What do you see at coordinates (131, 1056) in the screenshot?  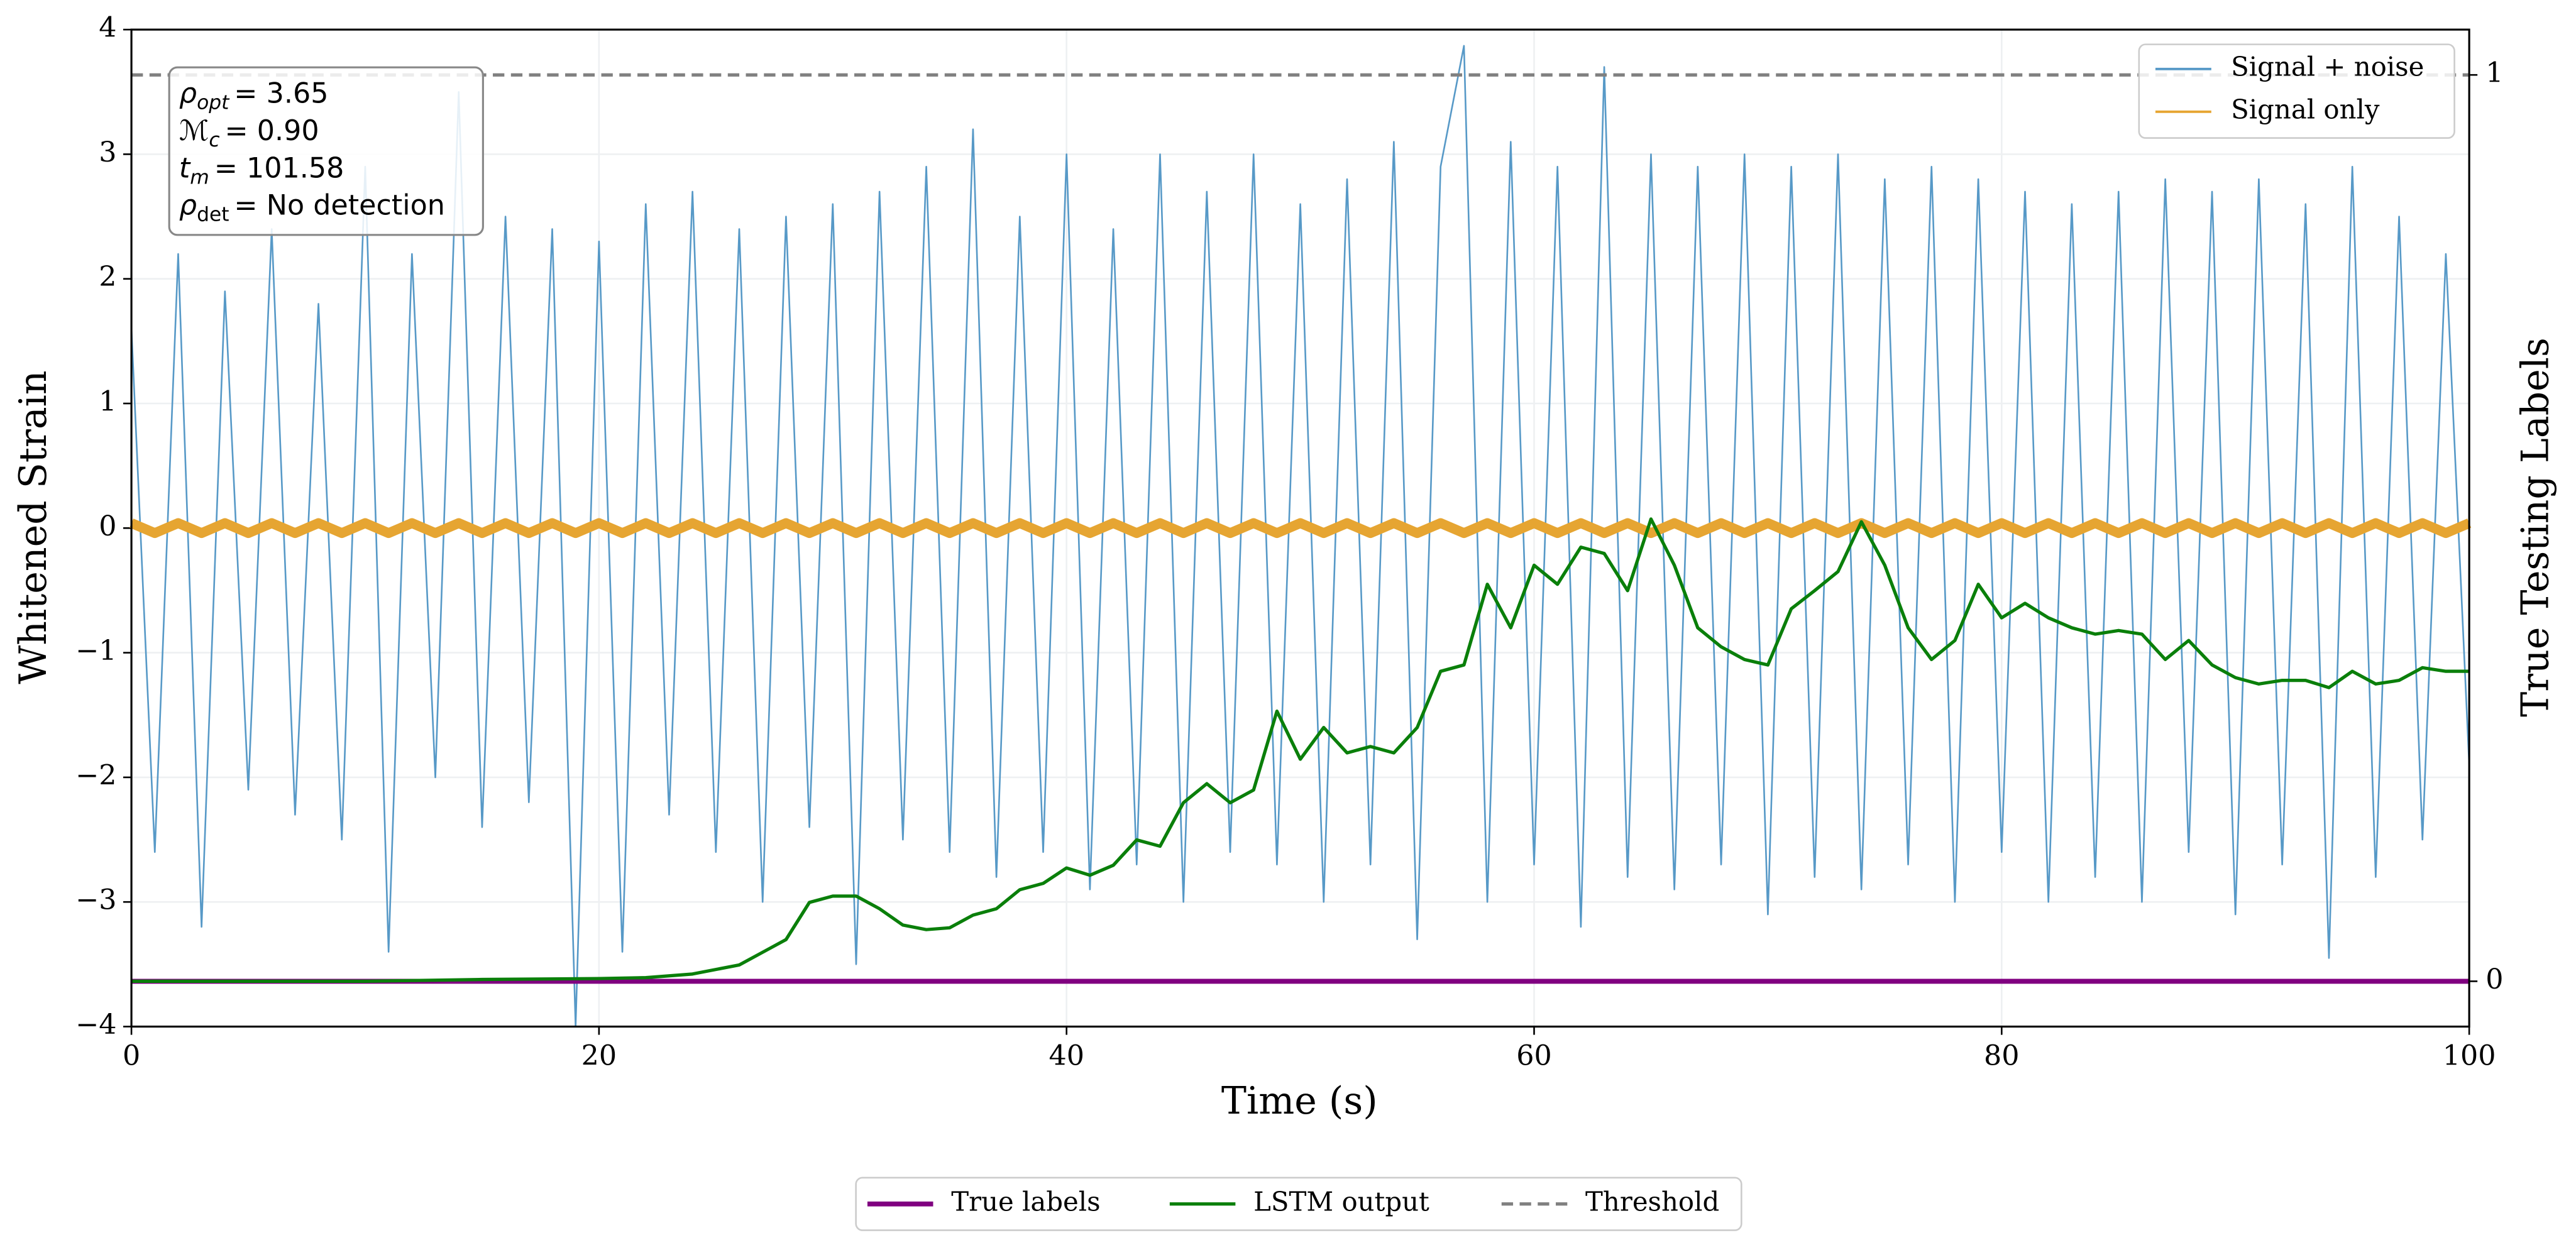 I see `x-tick-label: 0` at bounding box center [131, 1056].